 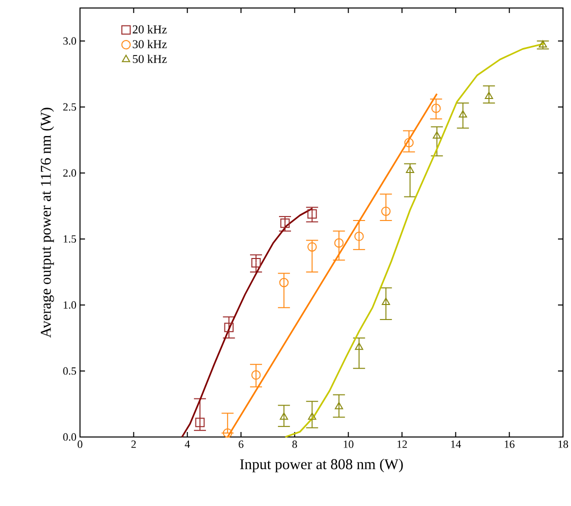 I want to click on y-tick-label: 2.5, so click(x=69, y=107).